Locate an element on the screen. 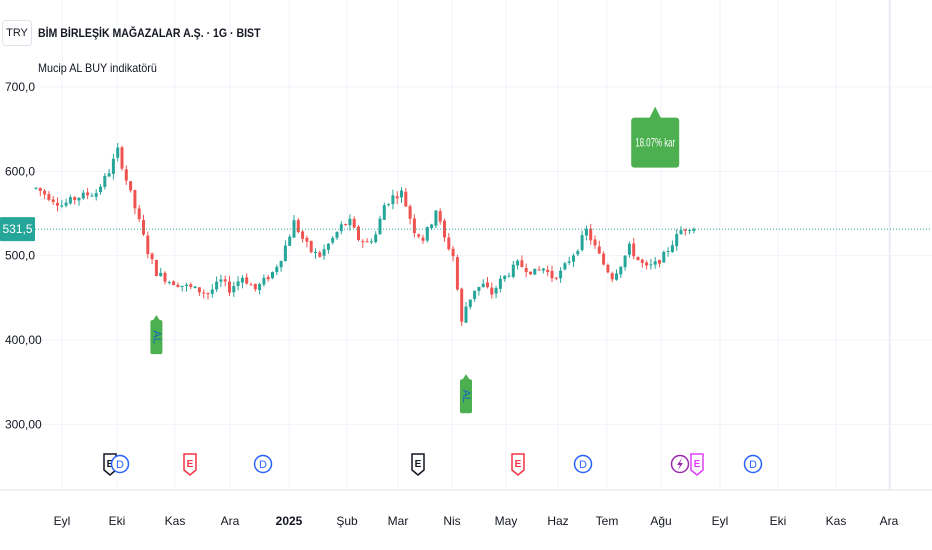 This screenshot has width=932, height=550. lightning-icon is located at coordinates (680, 464).